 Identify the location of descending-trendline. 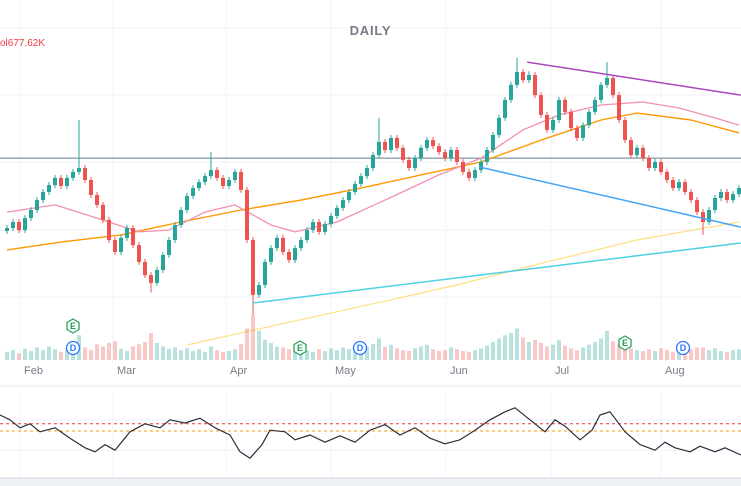
(610, 197).